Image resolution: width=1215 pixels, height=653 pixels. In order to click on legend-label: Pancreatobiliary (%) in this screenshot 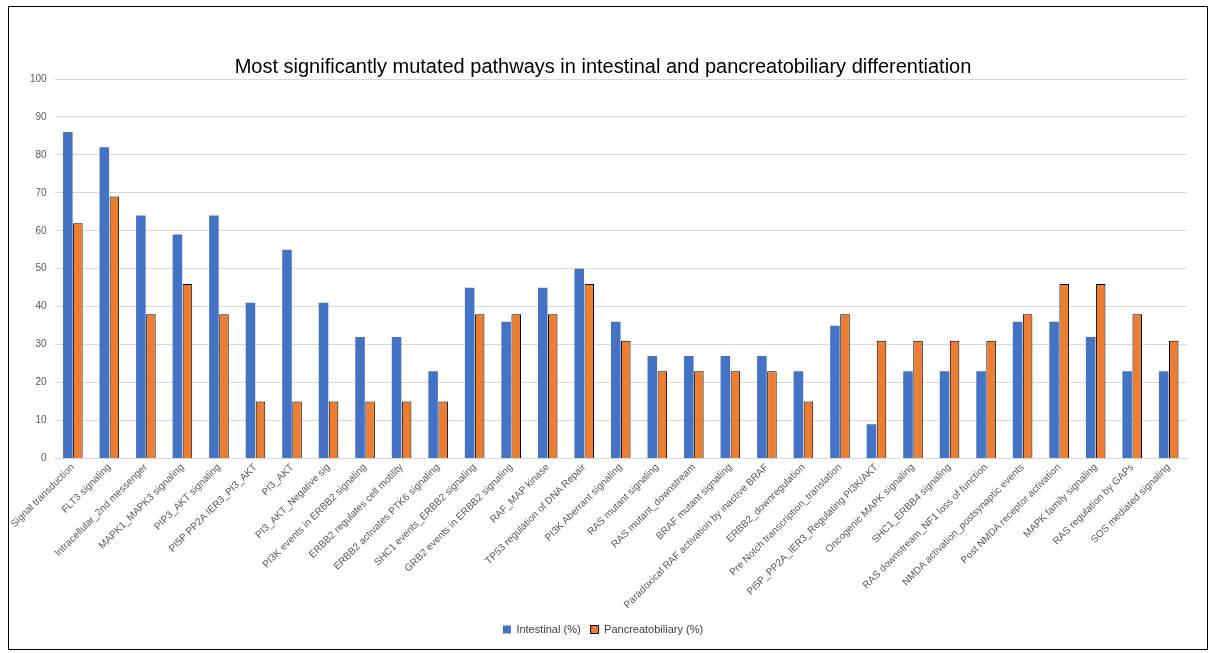, I will do `click(654, 628)`.